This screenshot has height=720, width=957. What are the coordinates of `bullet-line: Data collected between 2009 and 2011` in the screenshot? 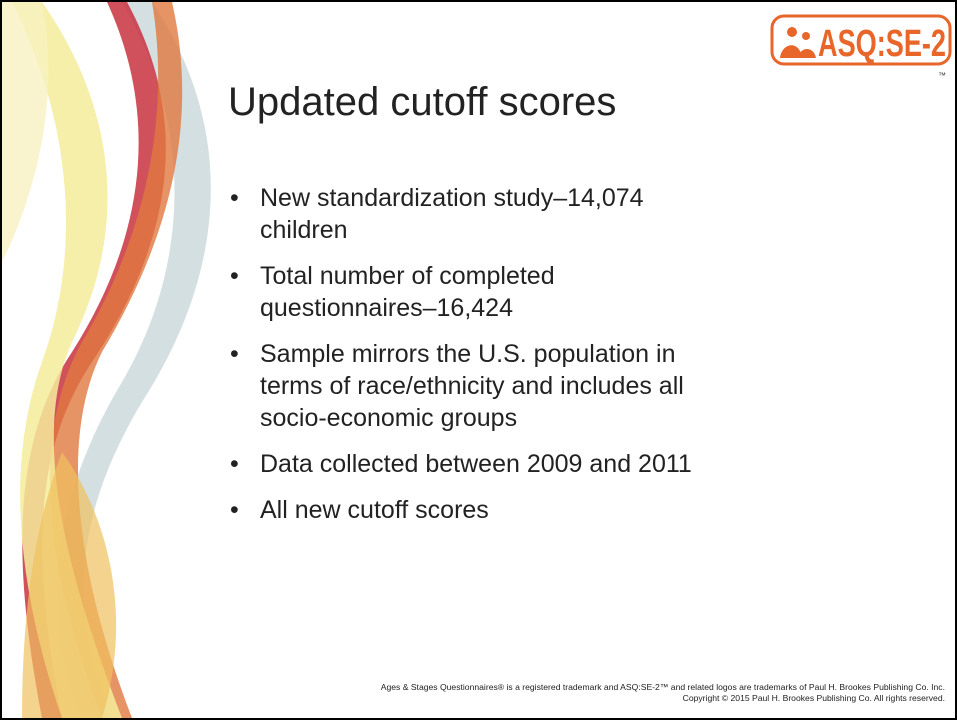 It's located at (476, 464).